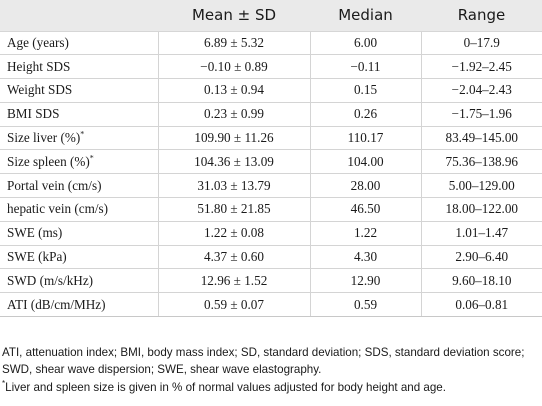 This screenshot has width=542, height=406. I want to click on cell-mean-sd: 12.96 ± 1.52, so click(234, 281).